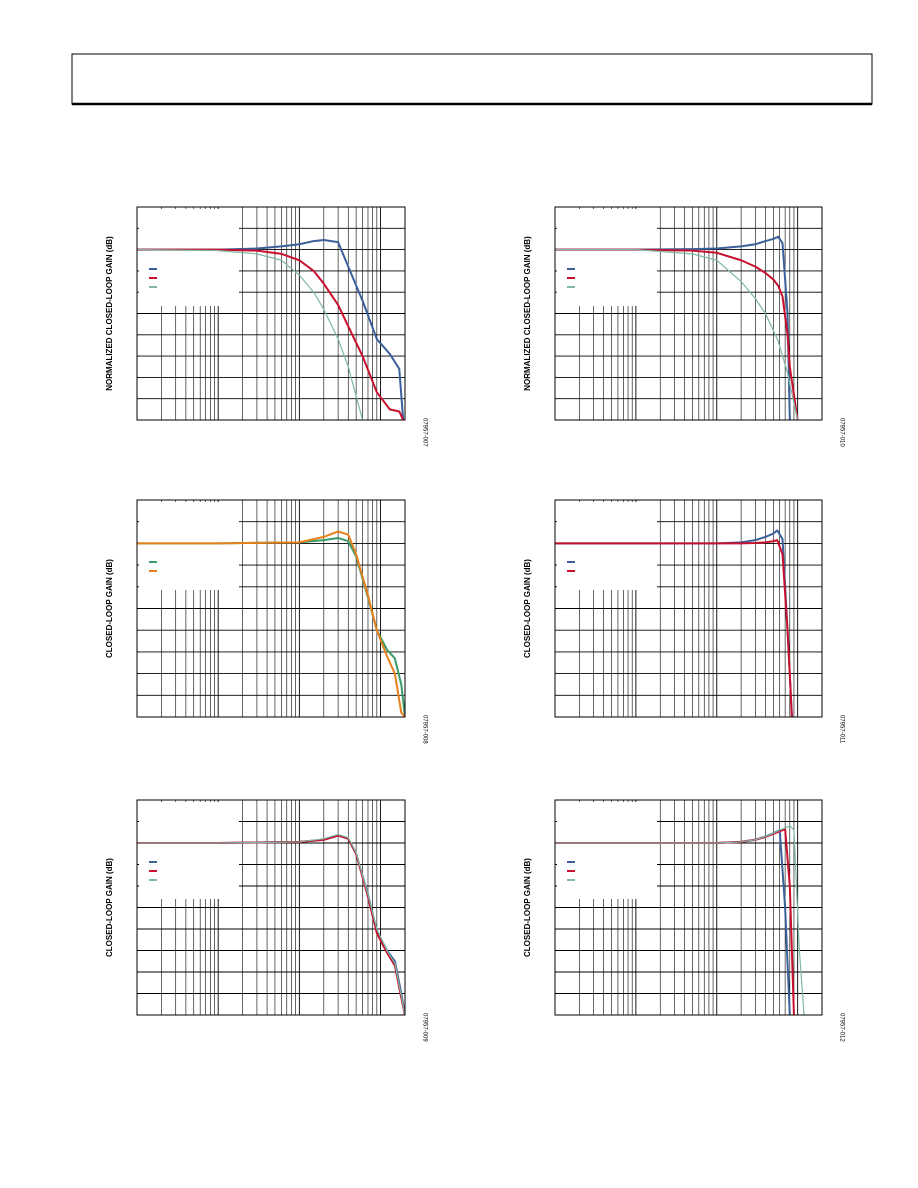 The height and width of the screenshot is (1188, 918). What do you see at coordinates (841, 729) in the screenshot?
I see `figure-code: 07957-011` at bounding box center [841, 729].